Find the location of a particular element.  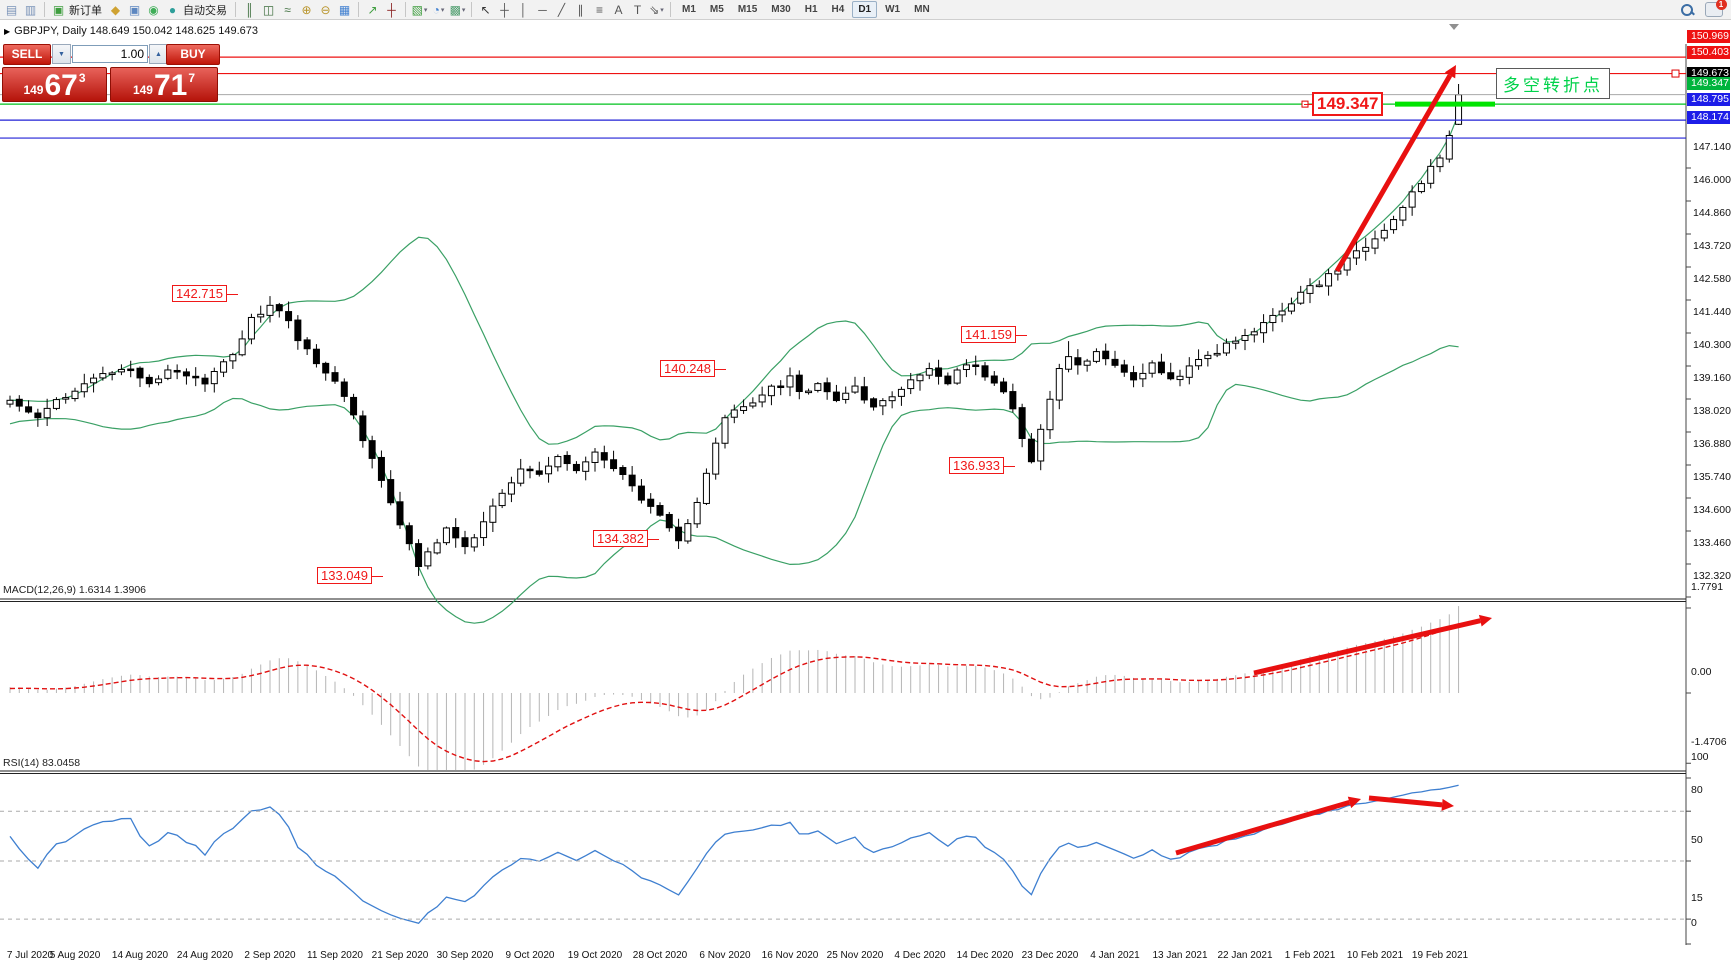

notifications-icon: 1 is located at coordinates (1715, 9).